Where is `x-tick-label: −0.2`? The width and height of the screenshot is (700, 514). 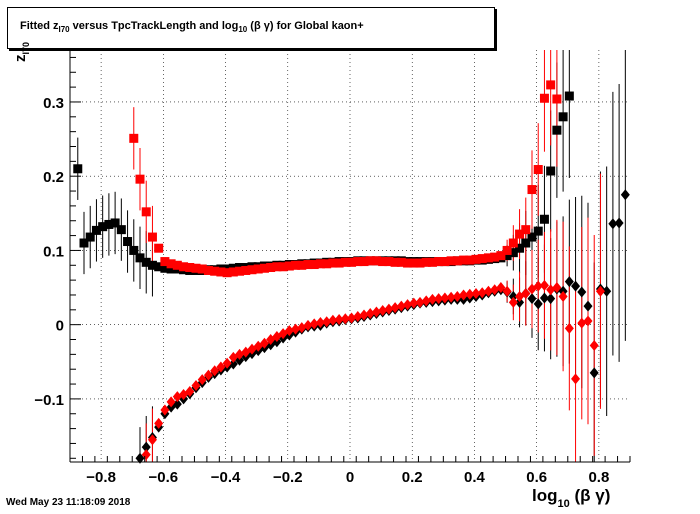
x-tick-label: −0.2 is located at coordinates (288, 477).